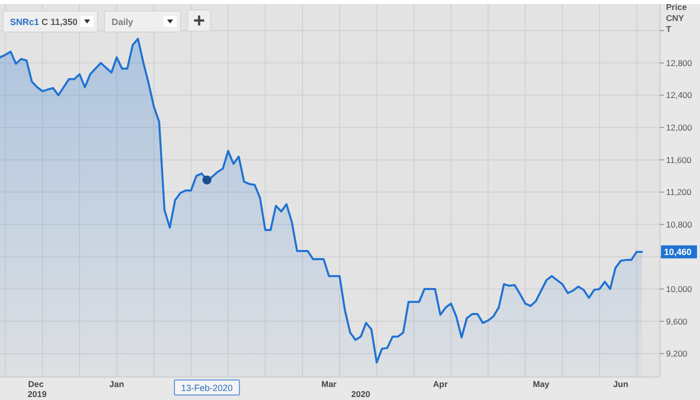 The height and width of the screenshot is (400, 700). I want to click on y-tick-label: 10,800, so click(679, 224).